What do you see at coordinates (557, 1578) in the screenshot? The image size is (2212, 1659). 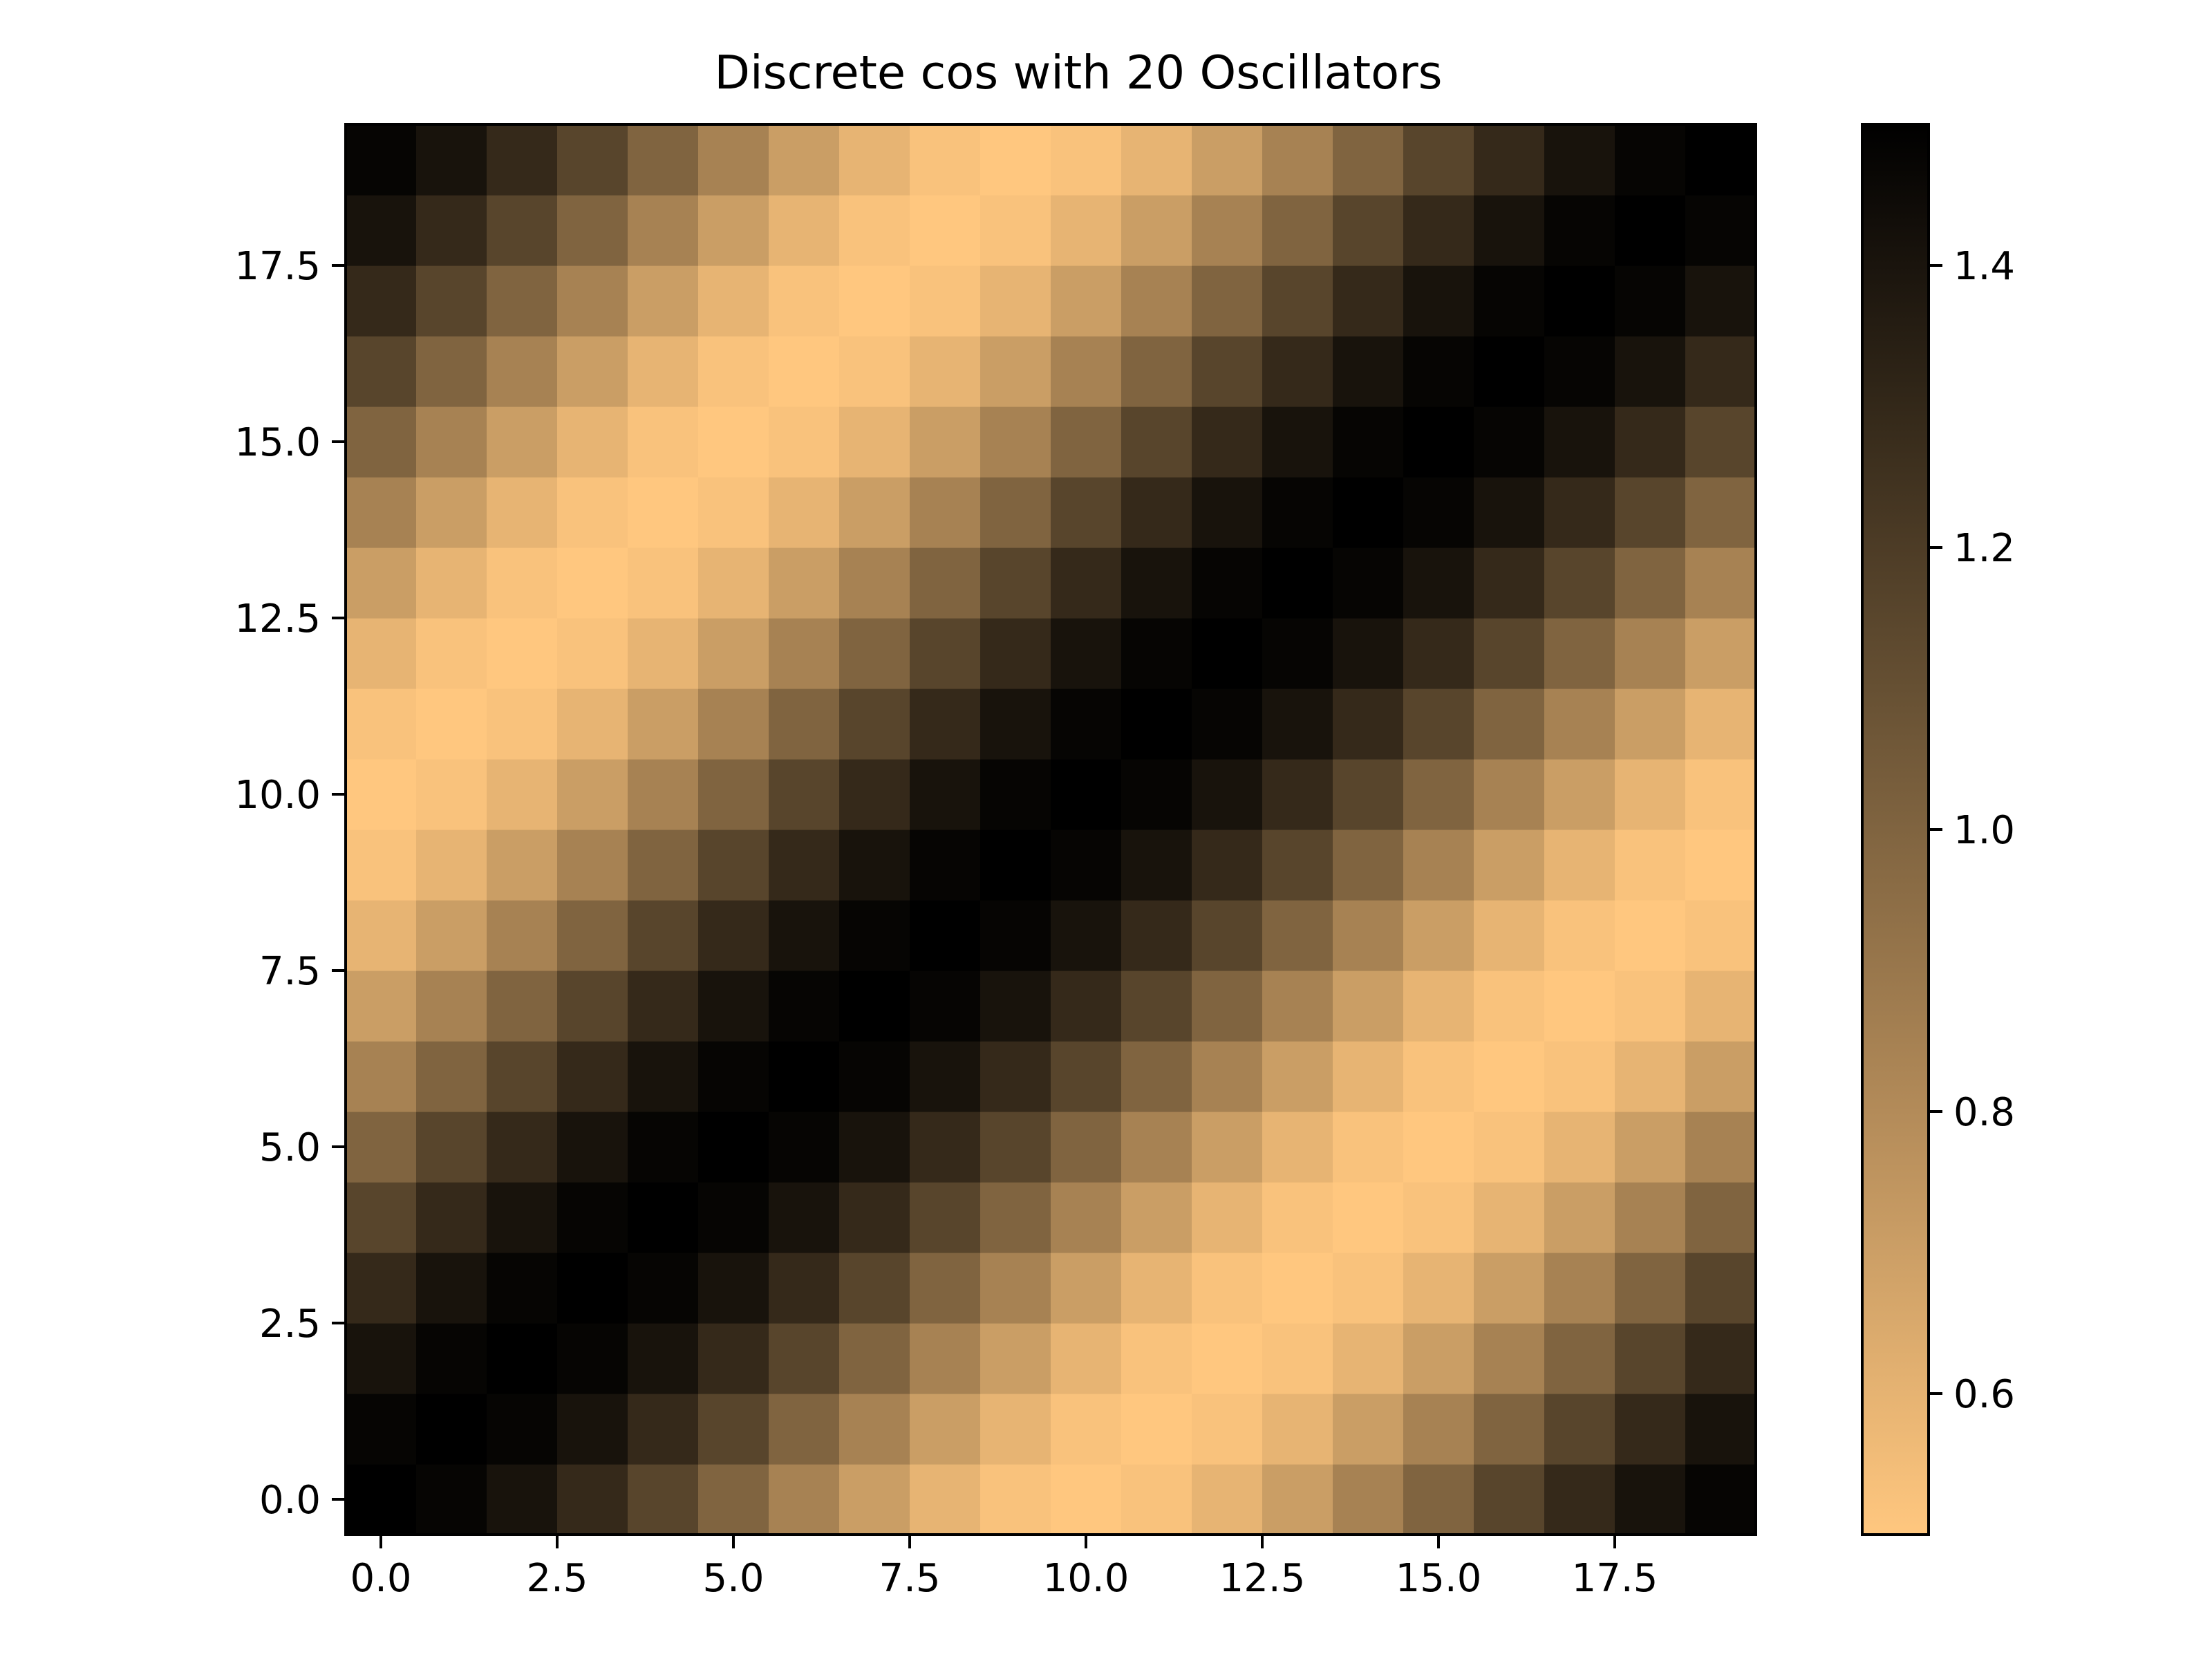 I see `x-tick-label: 2.5` at bounding box center [557, 1578].